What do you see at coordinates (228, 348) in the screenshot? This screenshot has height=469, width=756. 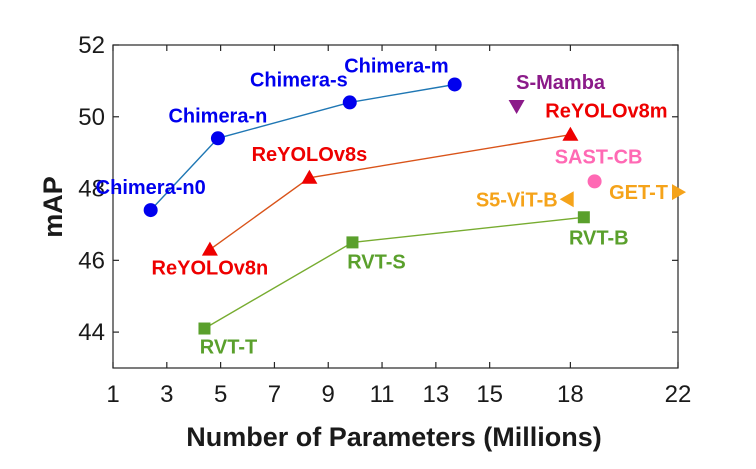 I see `data-point-label: RVT-T` at bounding box center [228, 348].